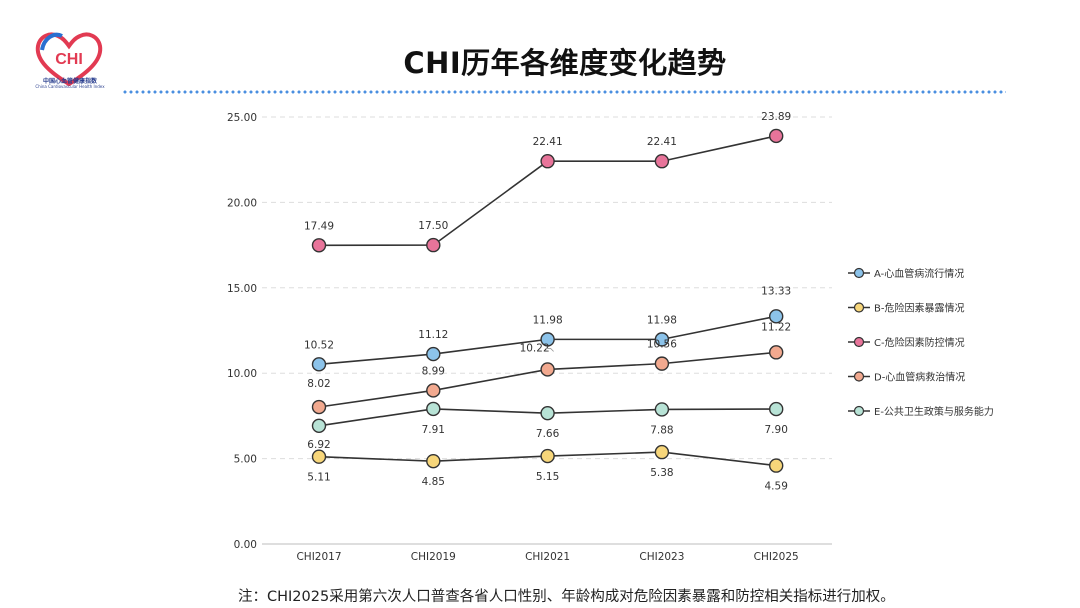 The width and height of the screenshot is (1080, 608). I want to click on data-label: 10.56, so click(662, 345).